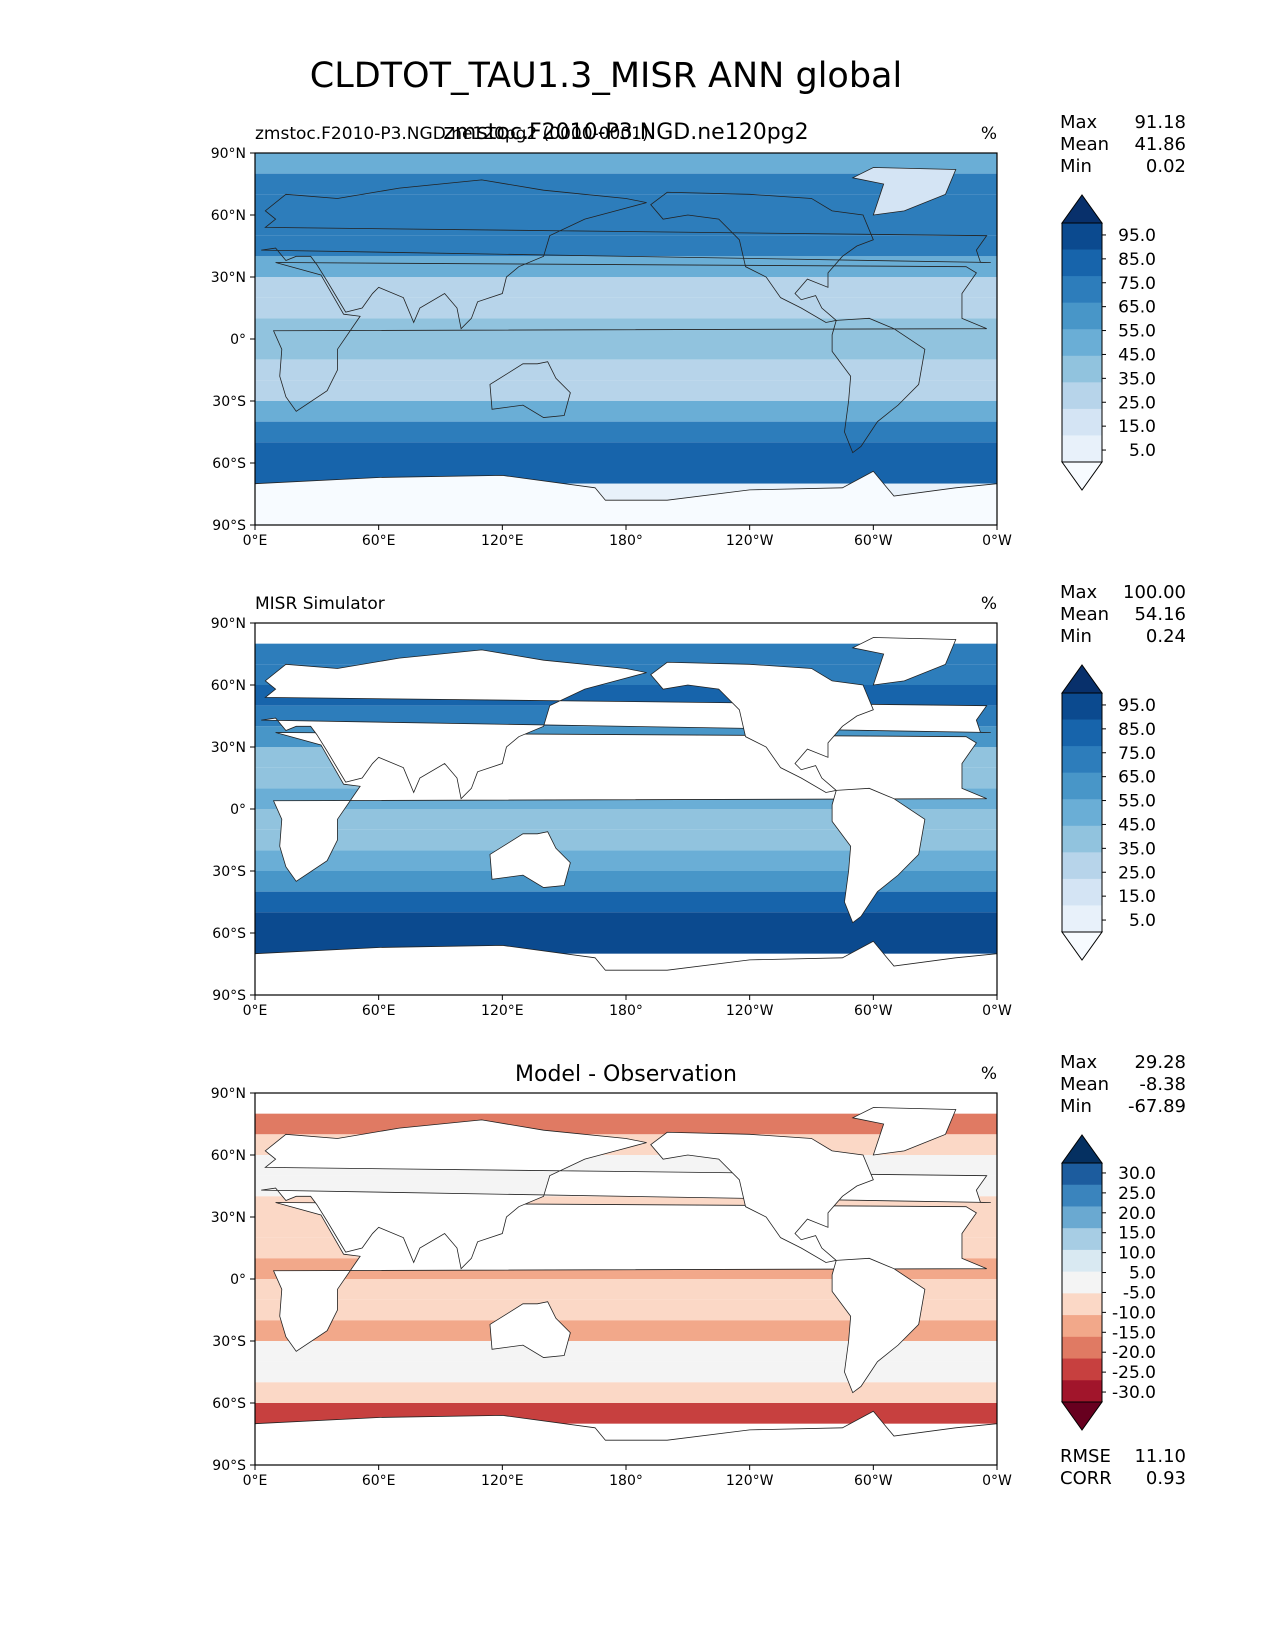 The width and height of the screenshot is (1275, 1650). What do you see at coordinates (1082, 1416) in the screenshot?
I see `colorbar-extend-bottom` at bounding box center [1082, 1416].